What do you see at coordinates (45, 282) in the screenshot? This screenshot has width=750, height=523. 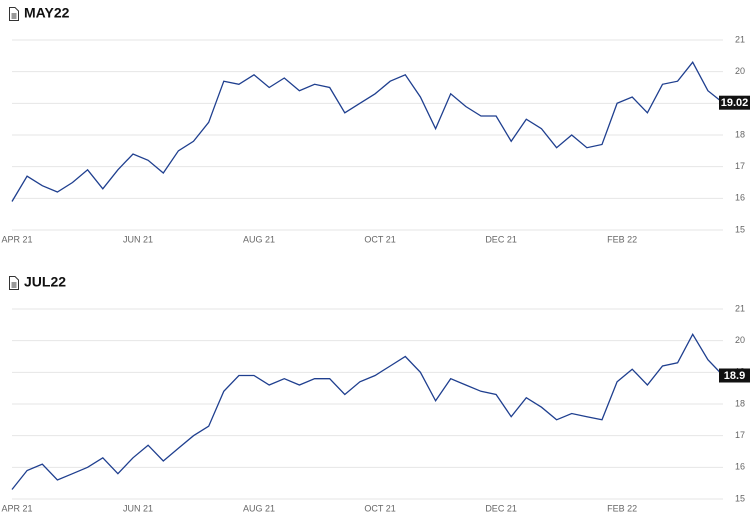 I see `chart-title: JUL22` at bounding box center [45, 282].